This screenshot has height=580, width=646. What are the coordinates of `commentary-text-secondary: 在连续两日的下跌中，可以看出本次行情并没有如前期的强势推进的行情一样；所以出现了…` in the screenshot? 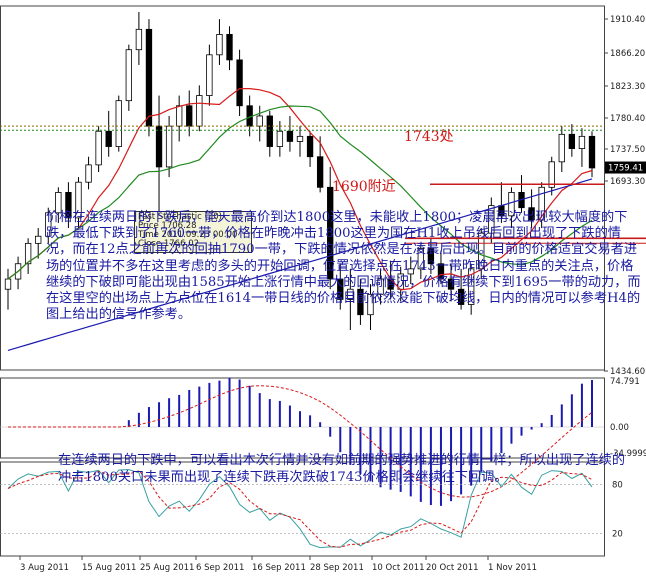 It's located at (342, 469).